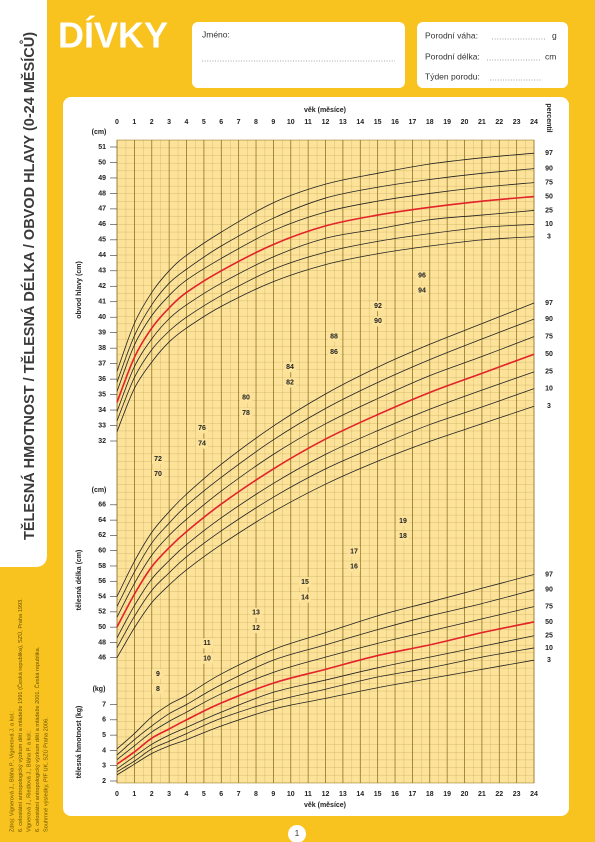  What do you see at coordinates (204, 122) in the screenshot?
I see `x-tick-label: 5` at bounding box center [204, 122].